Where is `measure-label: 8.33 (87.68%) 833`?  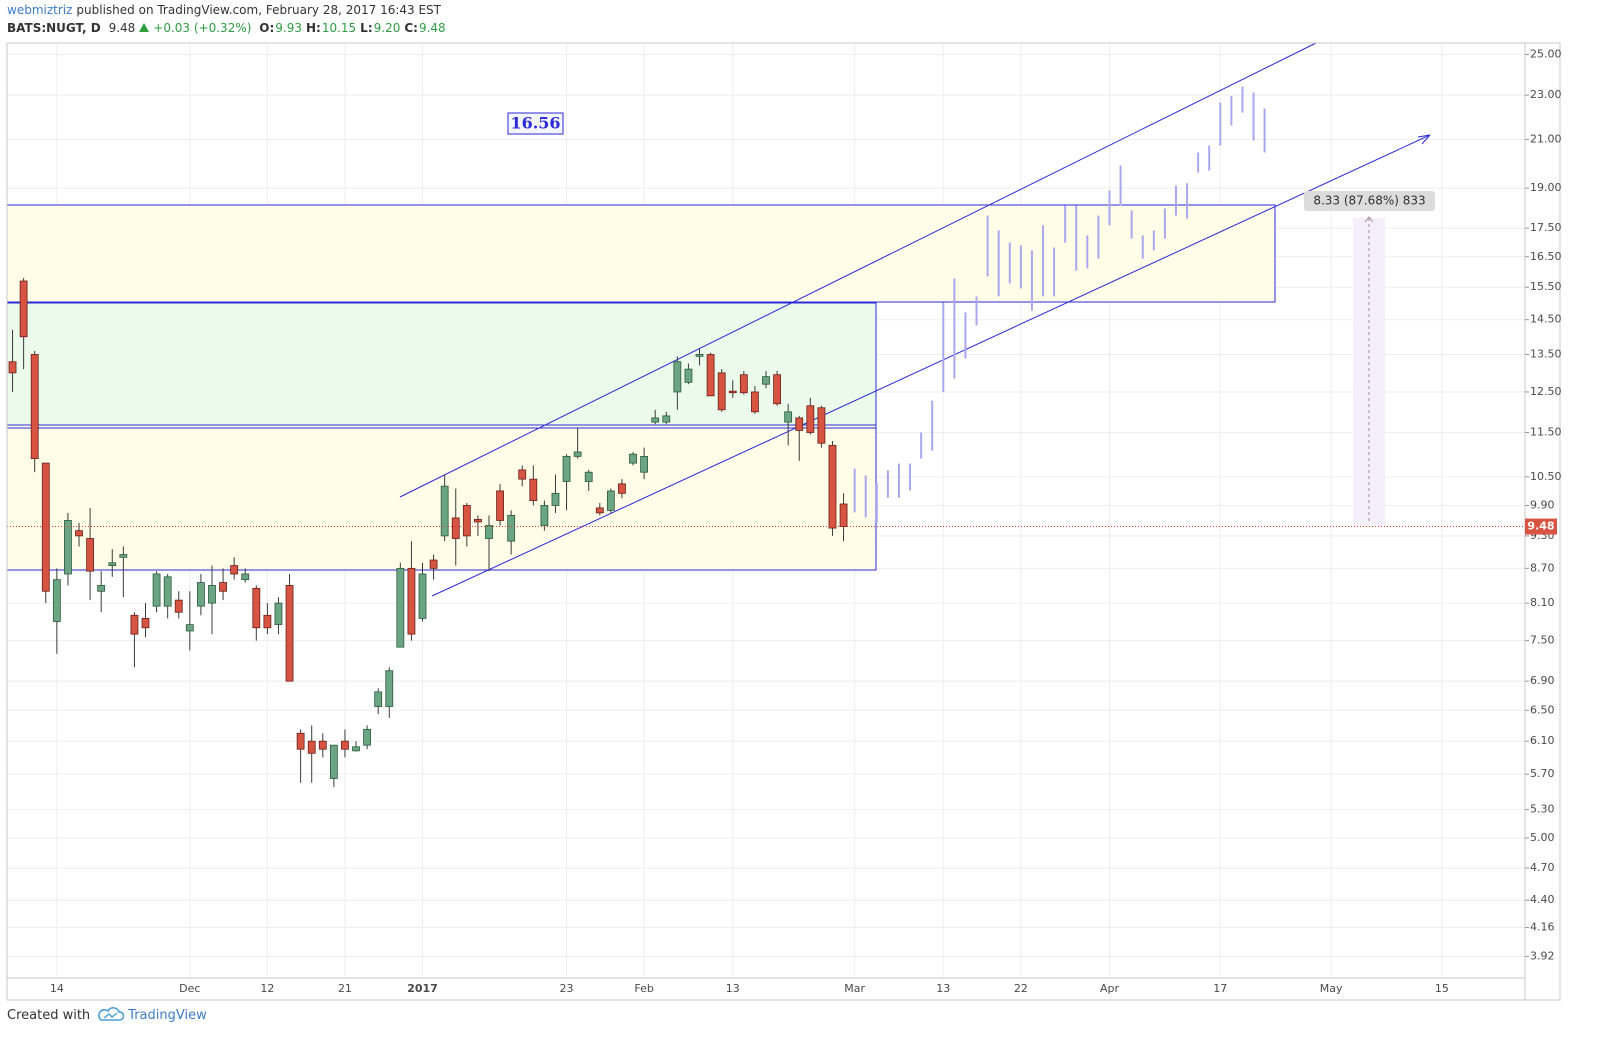 measure-label: 8.33 (87.68%) 833 is located at coordinates (1369, 201).